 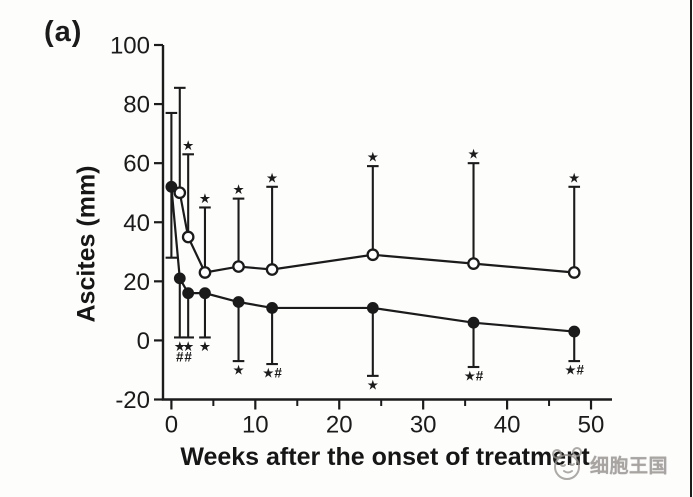 I want to click on watermark: 细胞王国, so click(x=607, y=464).